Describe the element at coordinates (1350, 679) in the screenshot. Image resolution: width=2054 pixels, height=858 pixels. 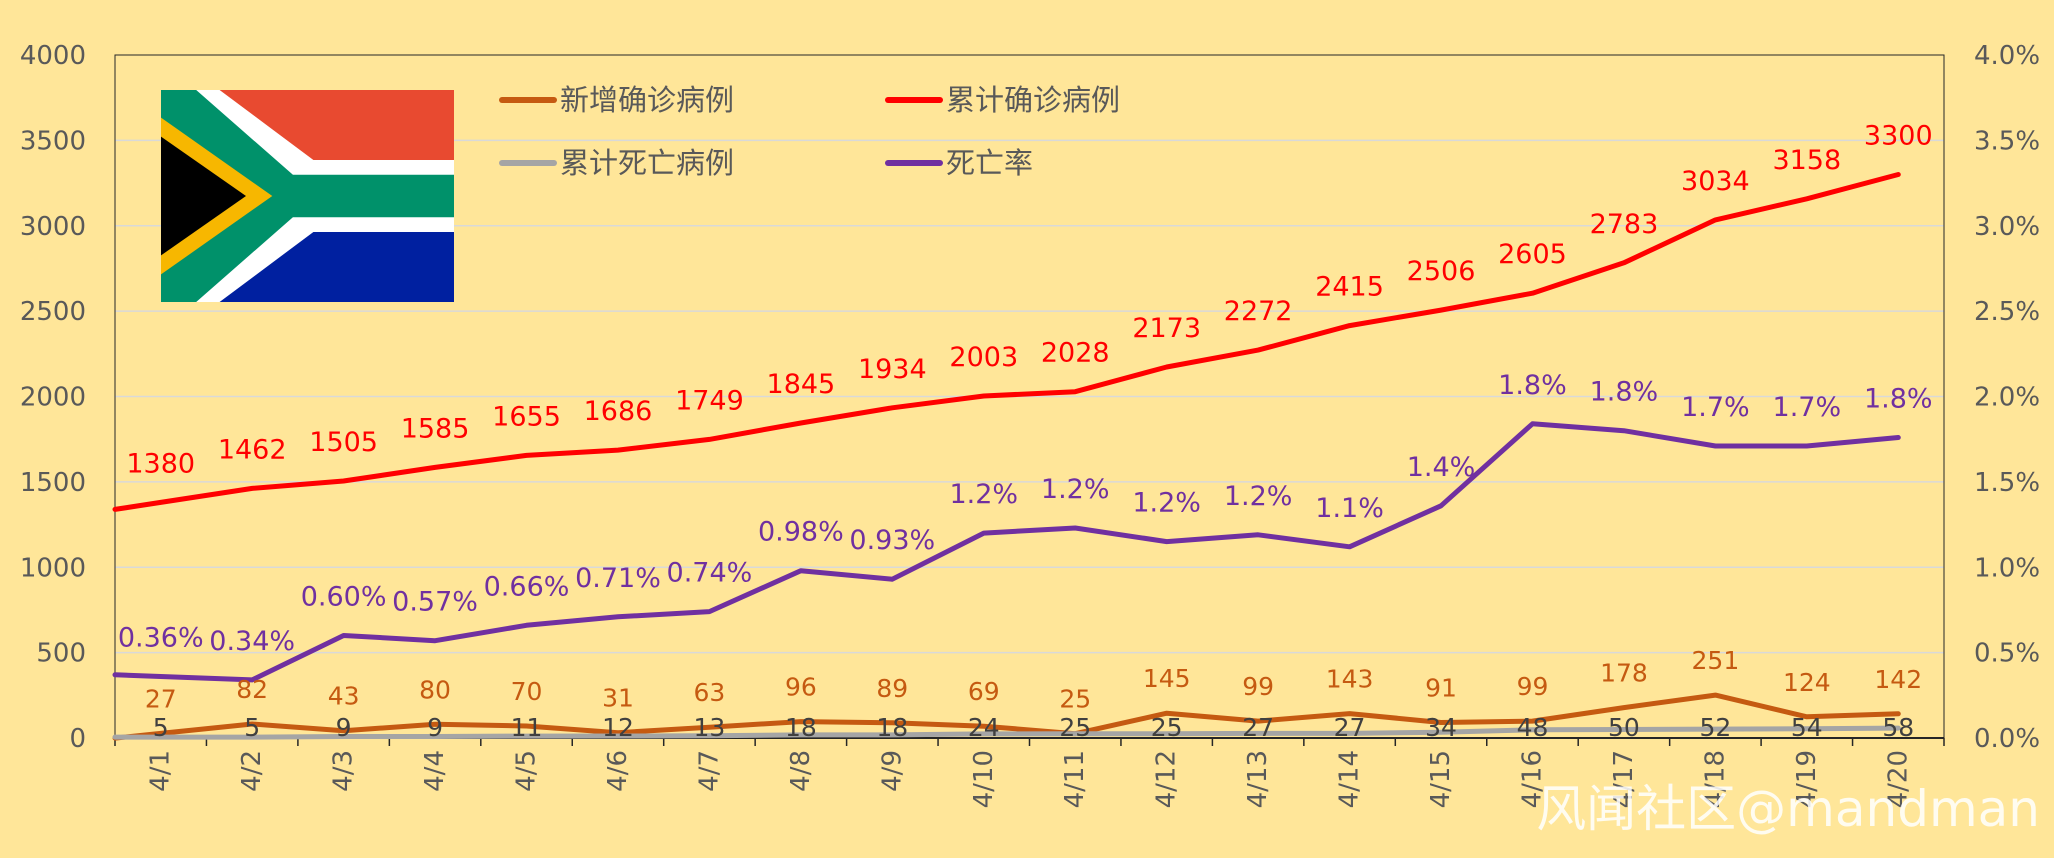
I see `data-label: 143` at that location.